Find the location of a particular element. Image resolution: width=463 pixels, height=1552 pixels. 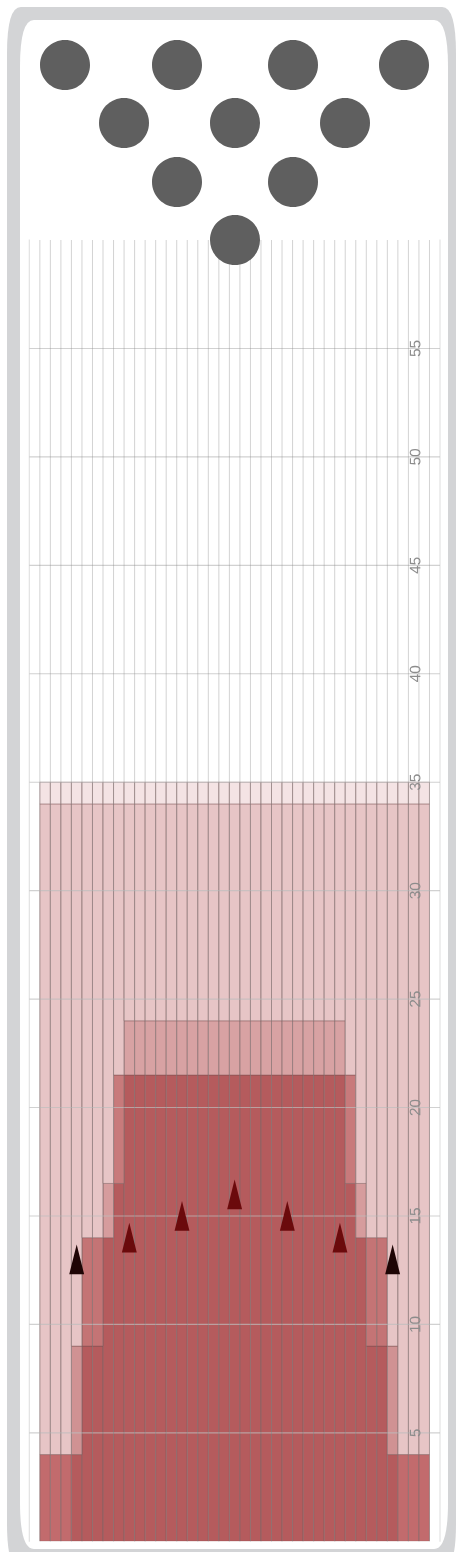

y-tick-label: 20 is located at coordinates (415, 1107).